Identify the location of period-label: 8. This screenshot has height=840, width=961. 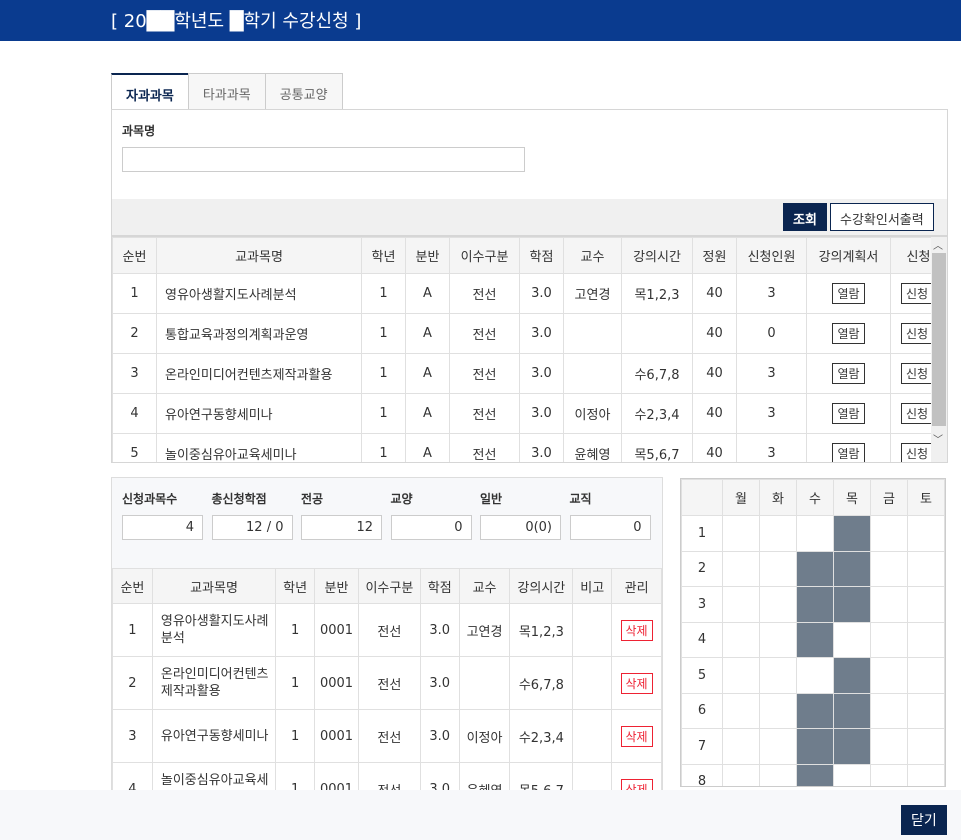
(702, 774).